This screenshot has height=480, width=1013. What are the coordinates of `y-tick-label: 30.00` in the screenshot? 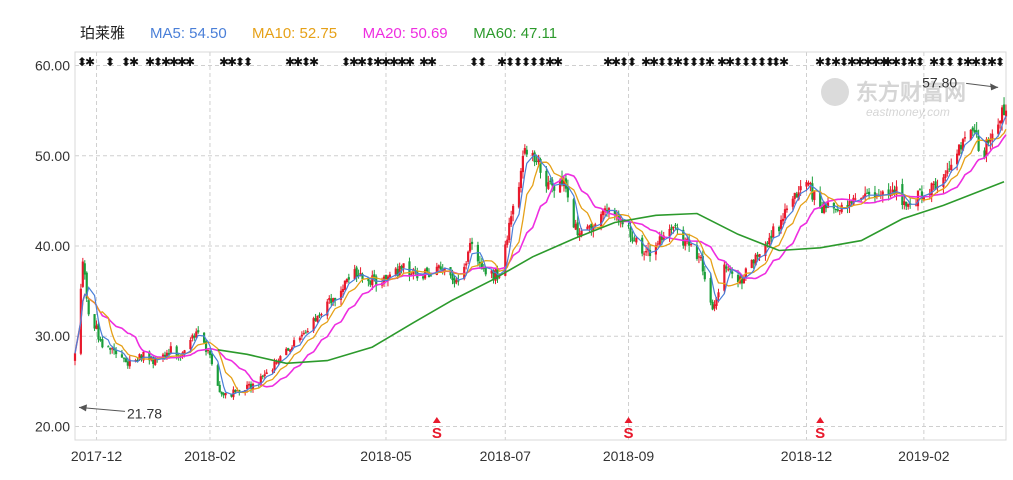 It's located at (52, 336).